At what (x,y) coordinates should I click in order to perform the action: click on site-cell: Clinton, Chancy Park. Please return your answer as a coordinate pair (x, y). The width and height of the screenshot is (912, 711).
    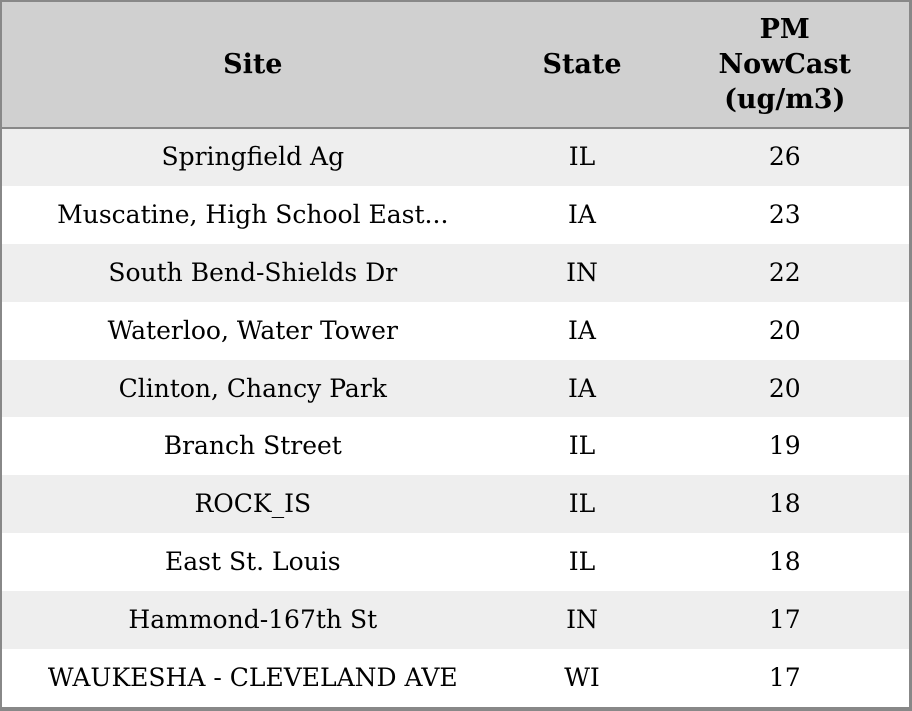
    Looking at the image, I should click on (252, 388).